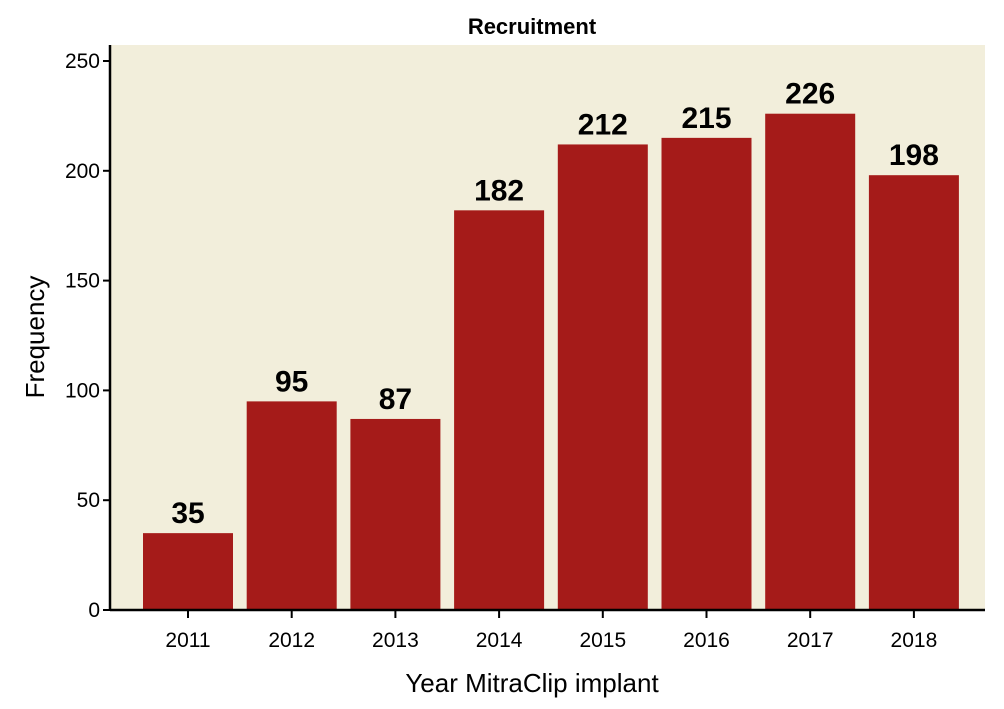 The height and width of the screenshot is (709, 1004). Describe the element at coordinates (395, 640) in the screenshot. I see `x-tick-label-2013: 2013` at that location.